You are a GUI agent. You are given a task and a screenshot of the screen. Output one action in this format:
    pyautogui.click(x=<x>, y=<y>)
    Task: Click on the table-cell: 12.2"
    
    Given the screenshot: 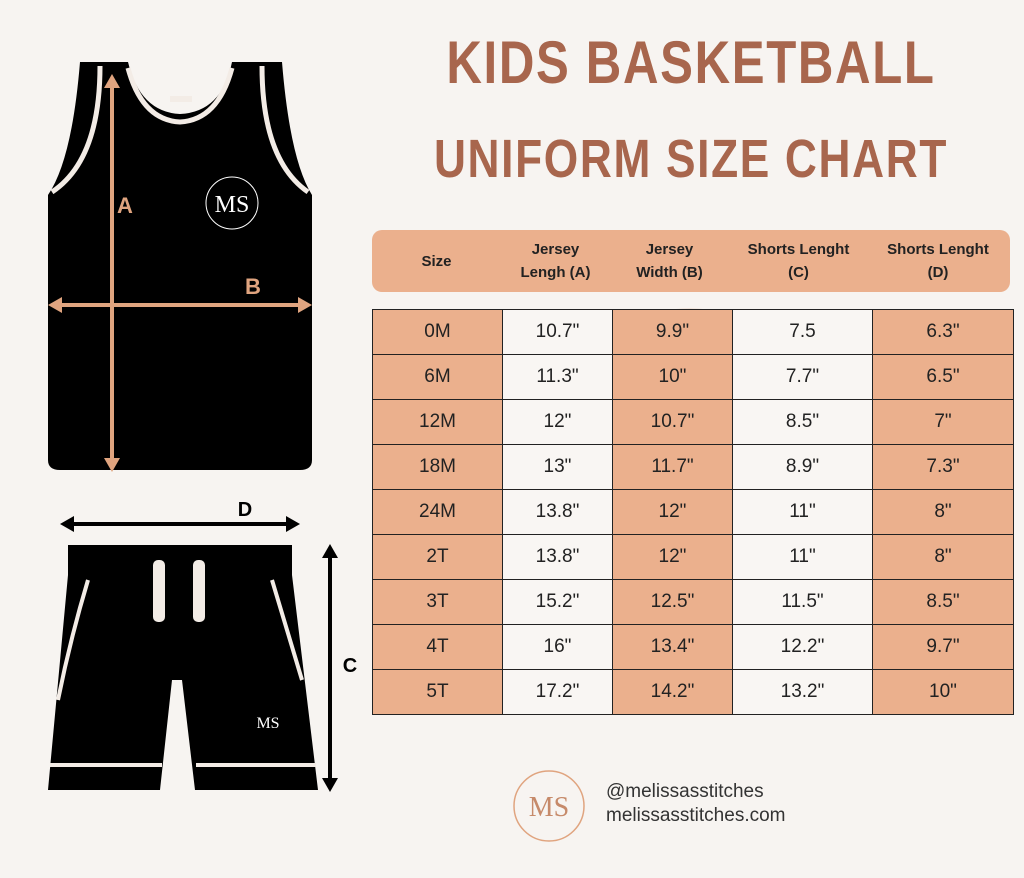 What is the action you would take?
    pyautogui.click(x=802, y=647)
    